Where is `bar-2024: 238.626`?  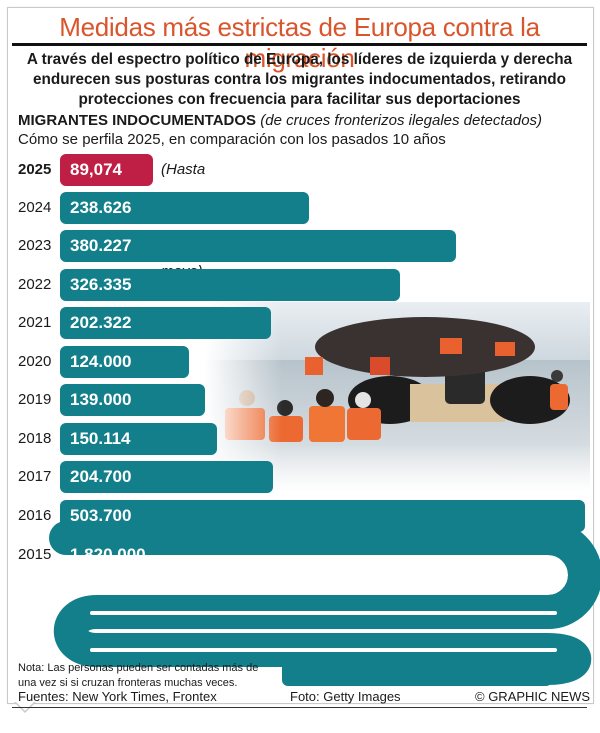
bar-2024: 238.626 is located at coordinates (184, 208).